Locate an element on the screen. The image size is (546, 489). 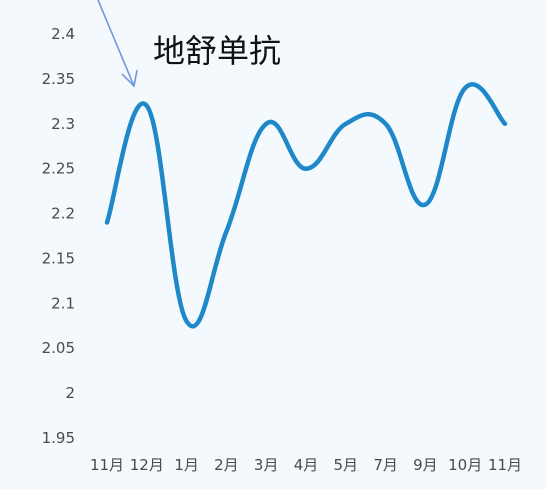
y-tick-label: 2.4 is located at coordinates (63, 34).